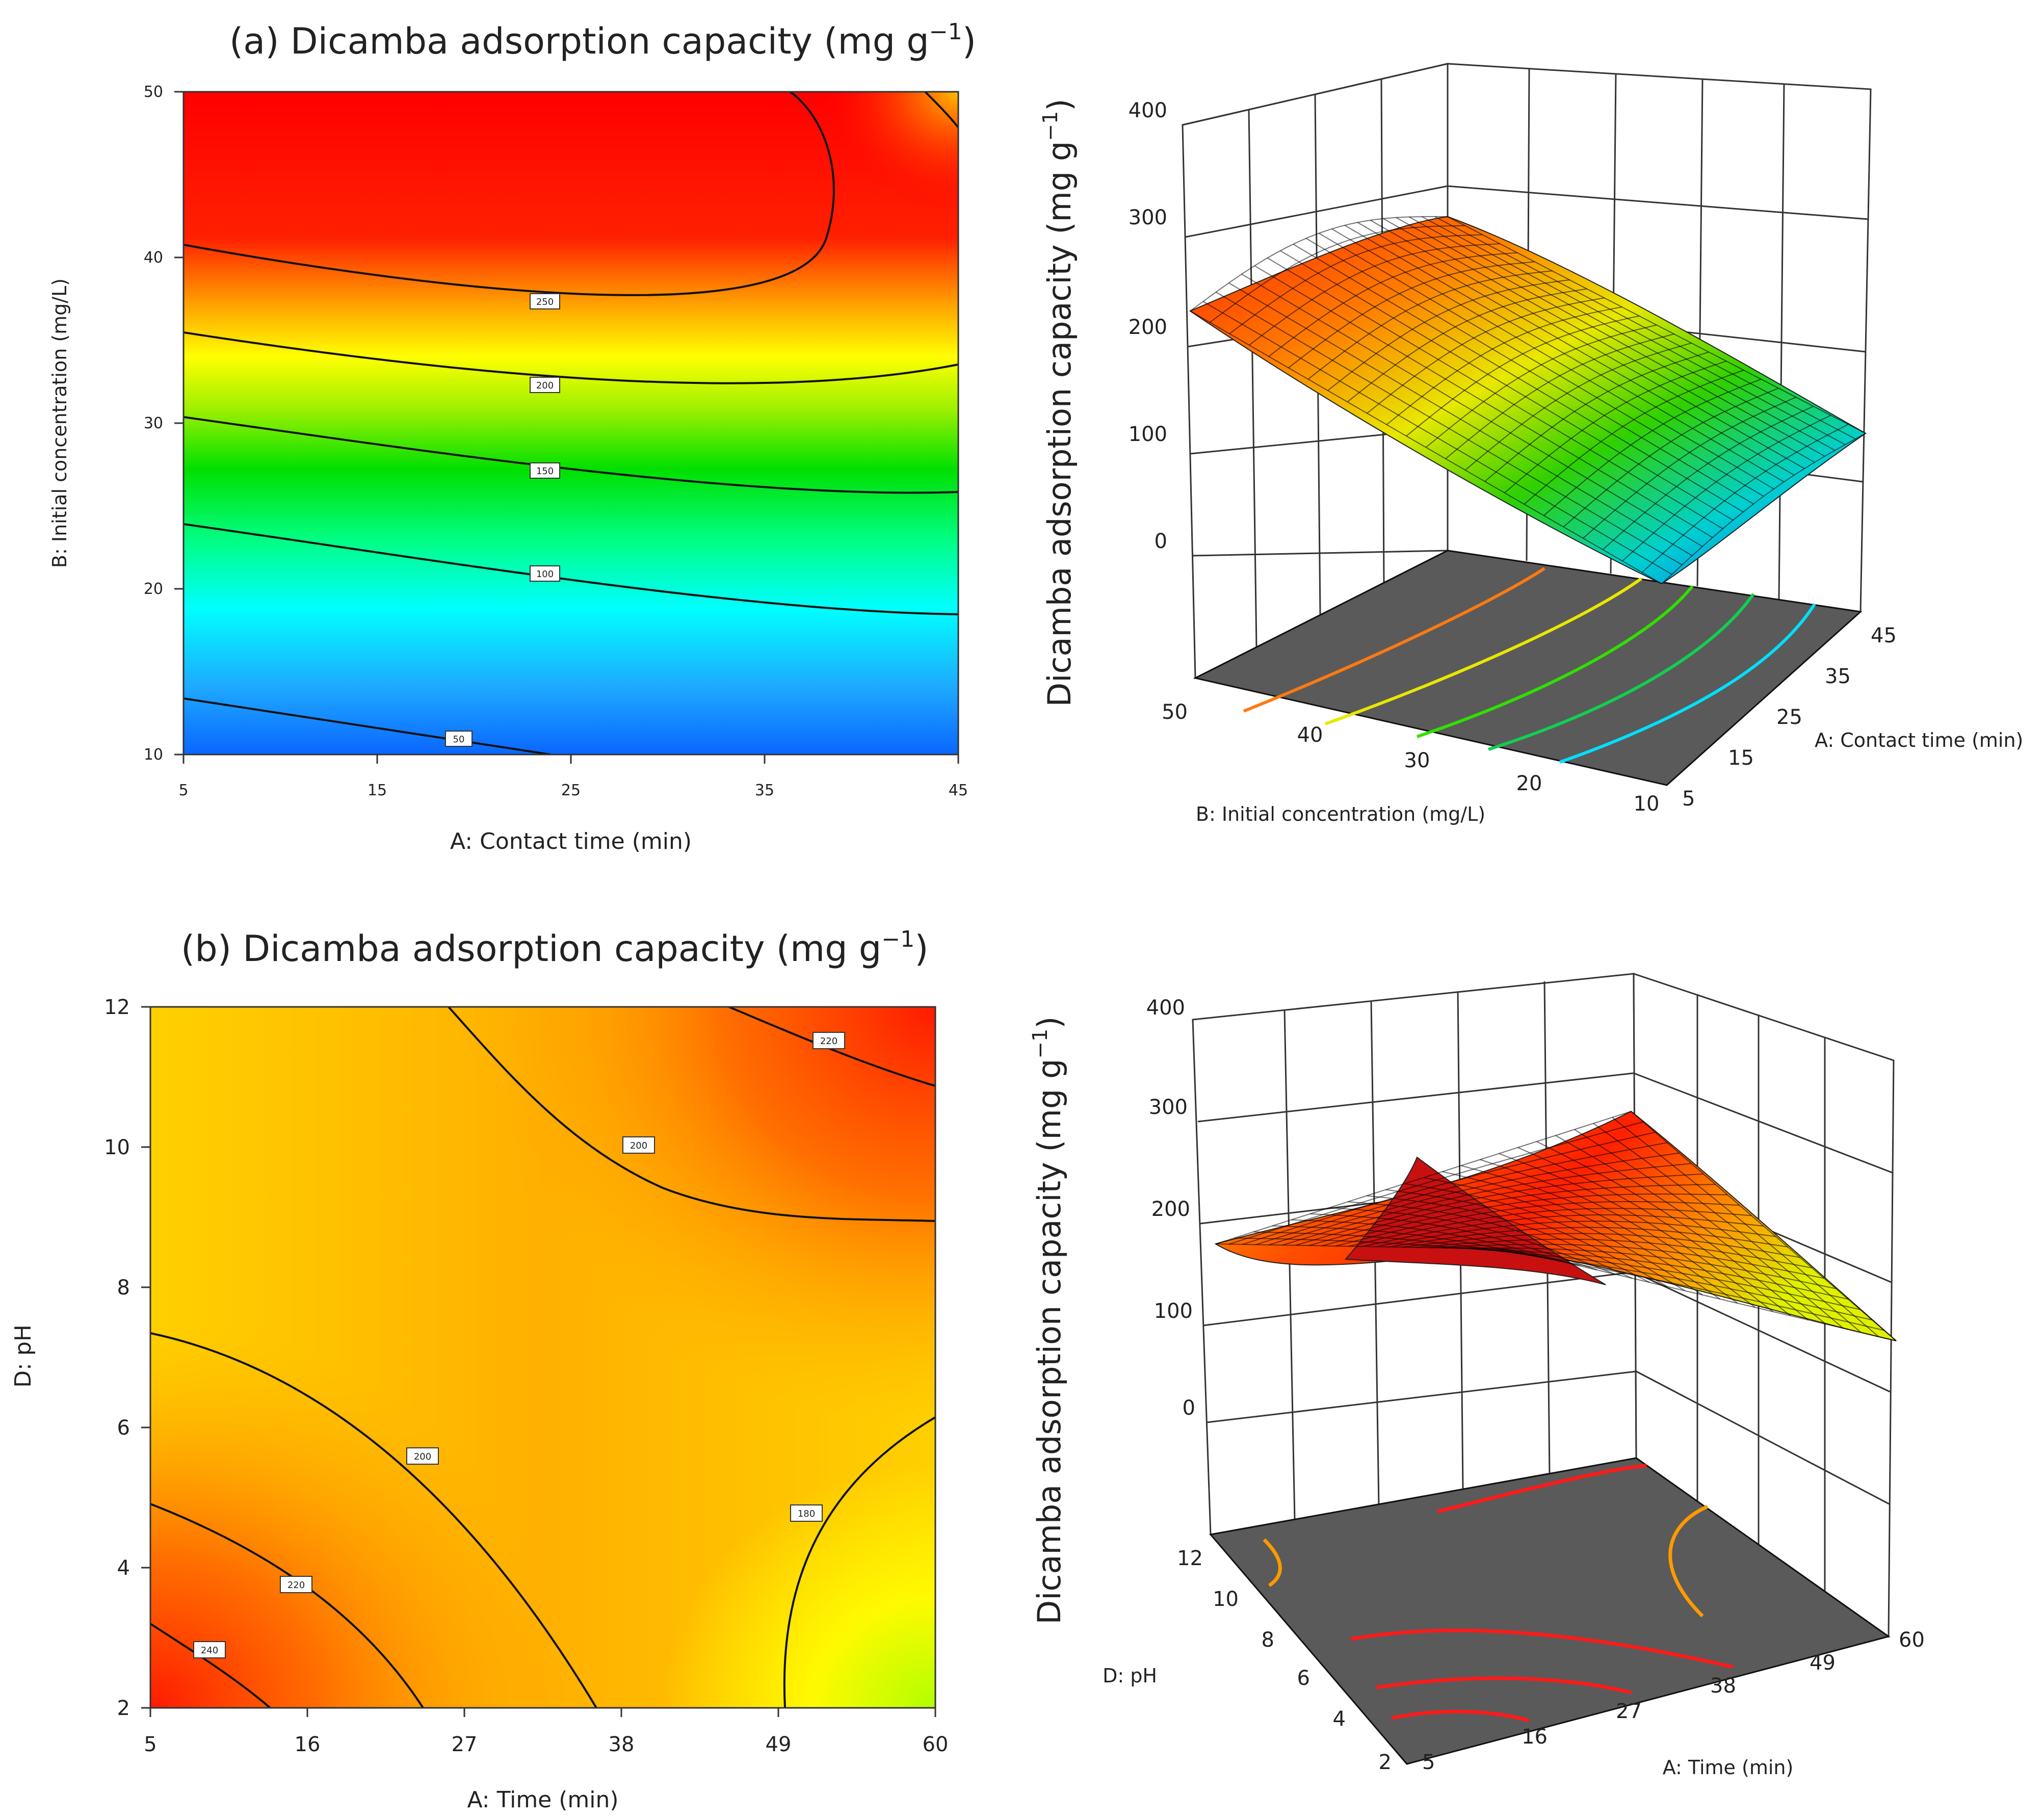 Image resolution: width=2044 pixels, height=1819 pixels. What do you see at coordinates (1284, 1660) in the screenshot?
I see `panel-b-ph-ticks: 12 10 8 6 4 2` at bounding box center [1284, 1660].